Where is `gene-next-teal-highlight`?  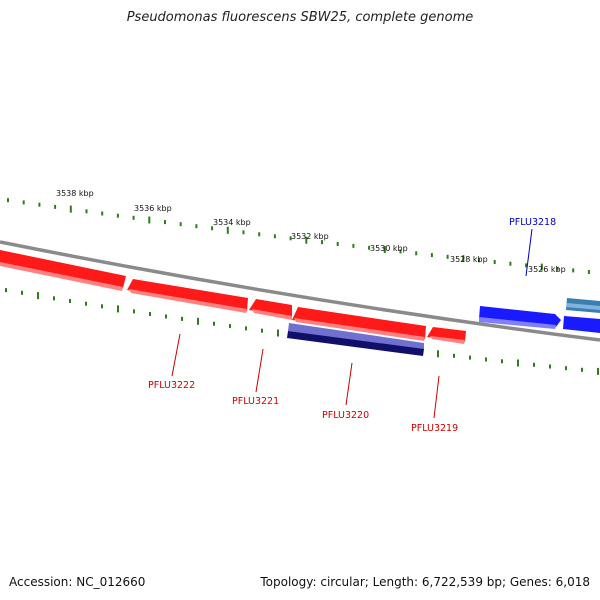
gene-next-teal-highlight is located at coordinates (583, 306).